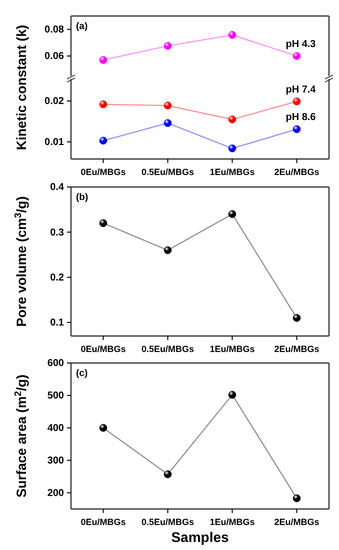 The image size is (339, 550). What do you see at coordinates (301, 118) in the screenshot?
I see `series-label: pH 8.6` at bounding box center [301, 118].